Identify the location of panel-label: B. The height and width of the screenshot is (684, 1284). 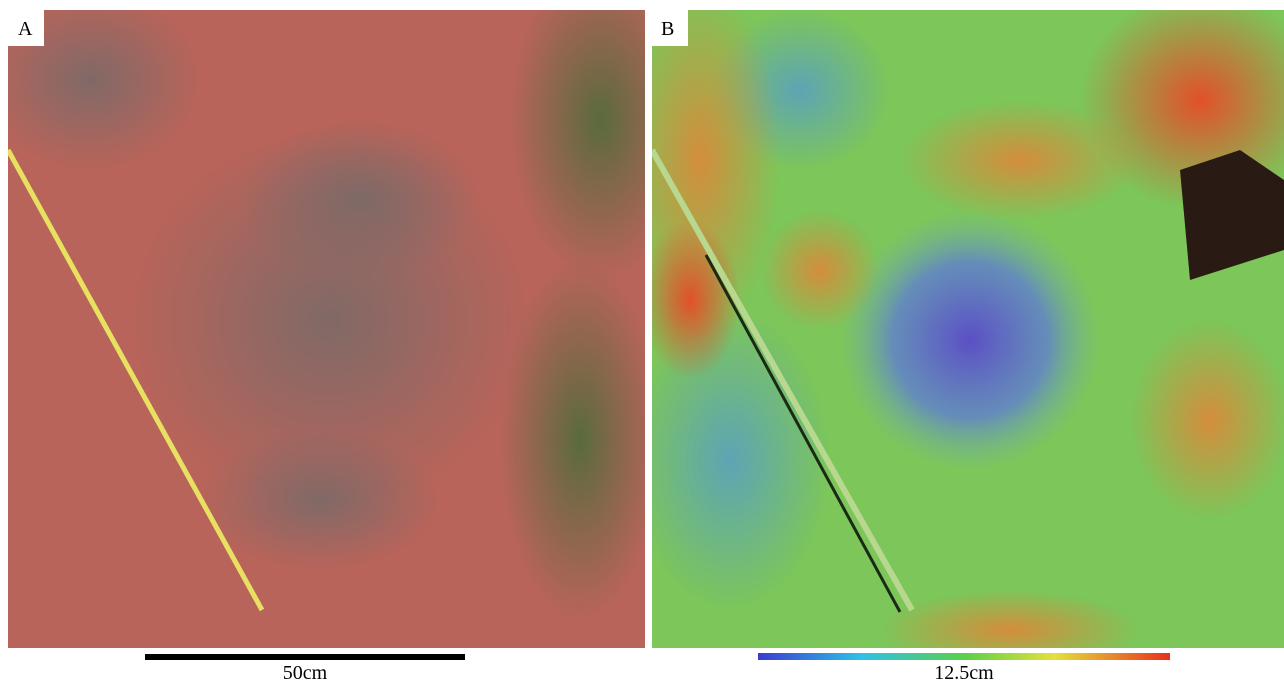
(667, 29).